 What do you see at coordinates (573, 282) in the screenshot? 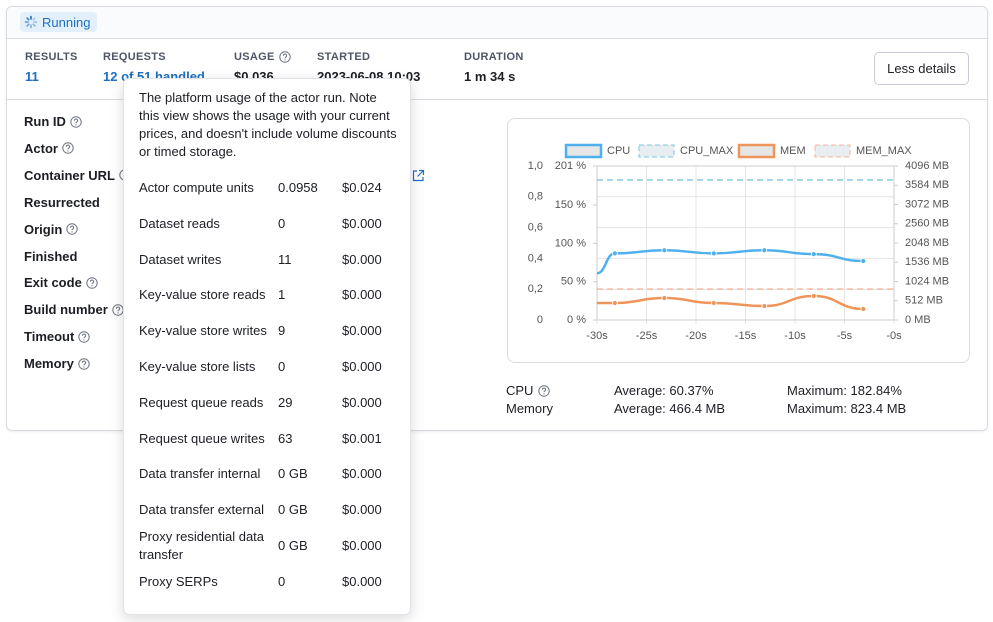
I see `y-tick-label: 50 %` at bounding box center [573, 282].